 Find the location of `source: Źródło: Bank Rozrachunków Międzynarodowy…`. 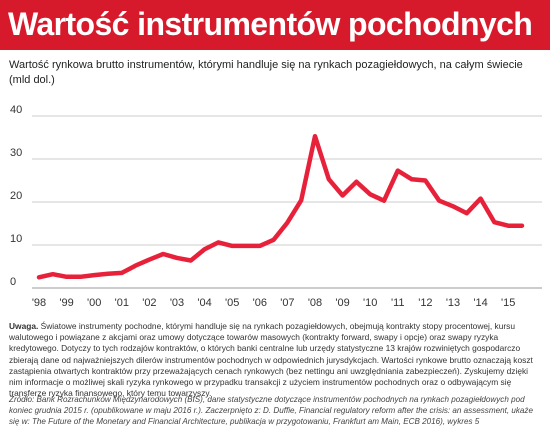

source: Źródło: Bank Rozrachunków Międzynarodowy… is located at coordinates (276, 410).